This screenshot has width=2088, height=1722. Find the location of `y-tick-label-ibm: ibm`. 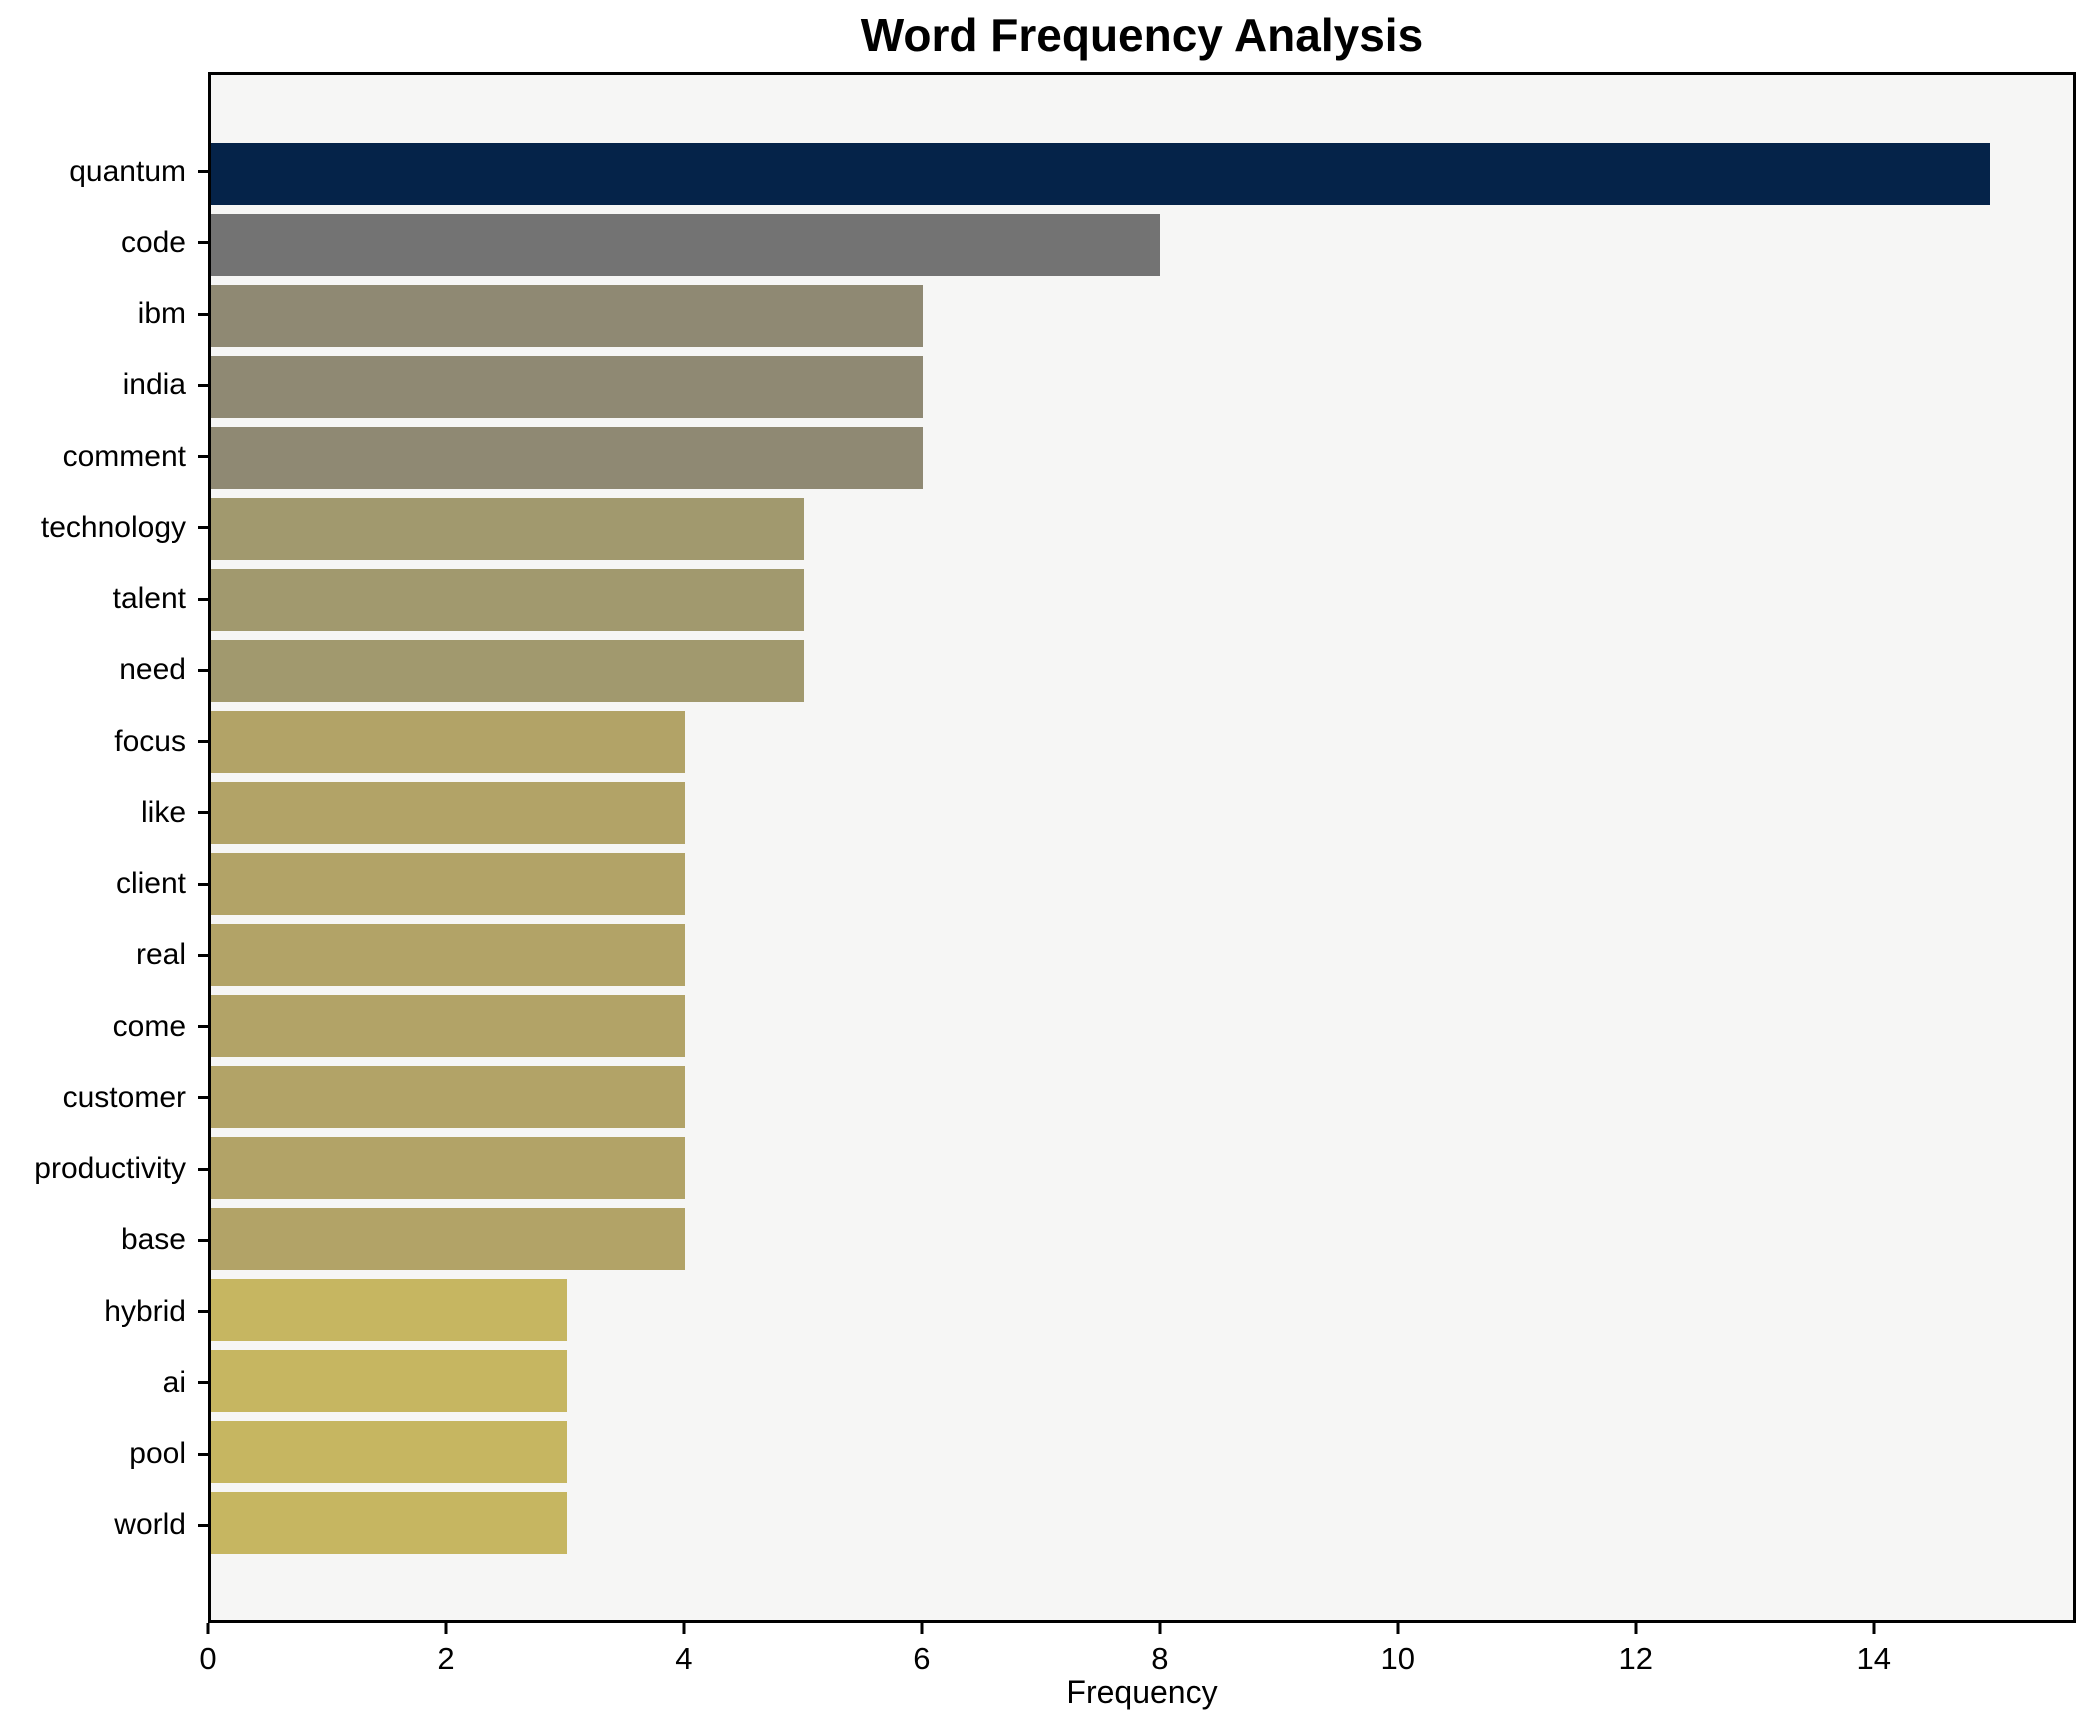

y-tick-label-ibm: ibm is located at coordinates (161, 314).